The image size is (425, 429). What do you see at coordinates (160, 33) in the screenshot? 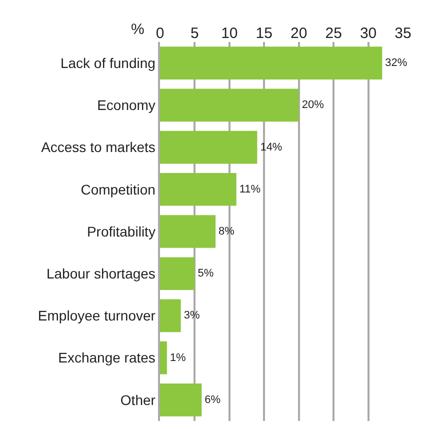
I see `x-tick-label: 0` at bounding box center [160, 33].